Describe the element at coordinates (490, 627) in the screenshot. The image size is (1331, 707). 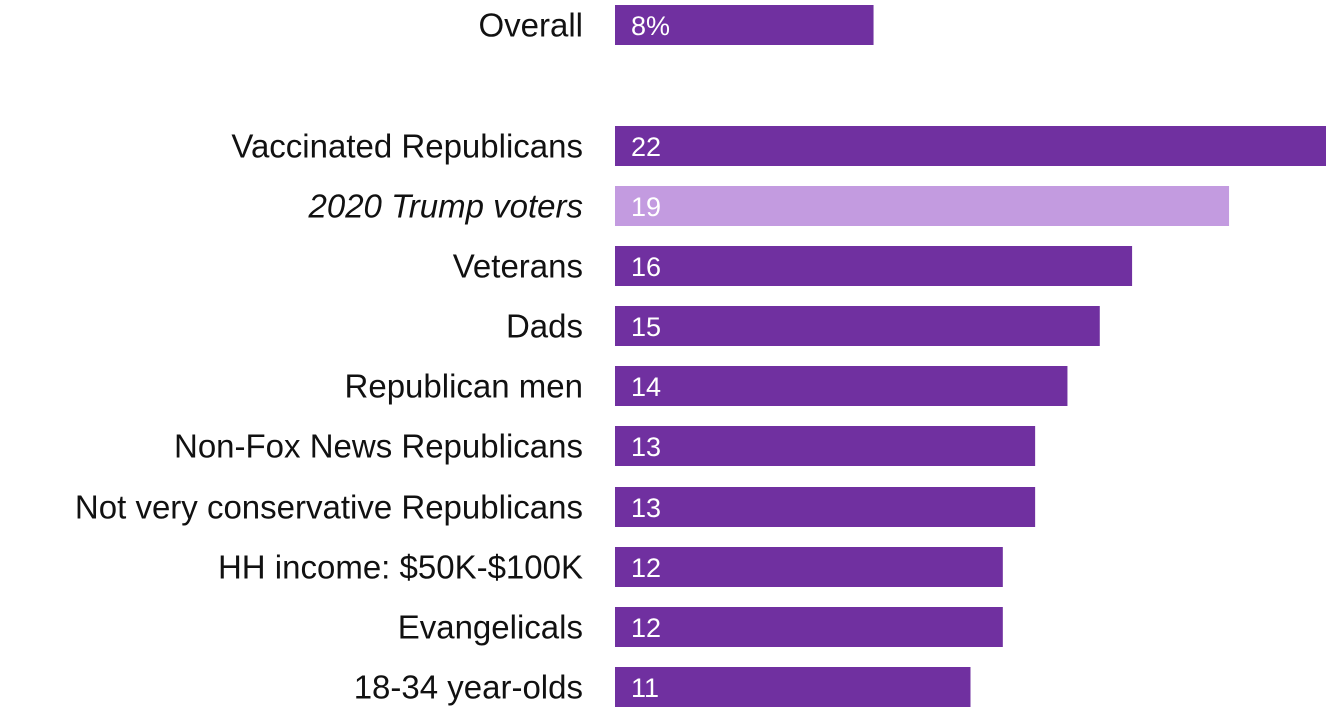
I see `category-label-evangelicals: Evangelicals` at that location.